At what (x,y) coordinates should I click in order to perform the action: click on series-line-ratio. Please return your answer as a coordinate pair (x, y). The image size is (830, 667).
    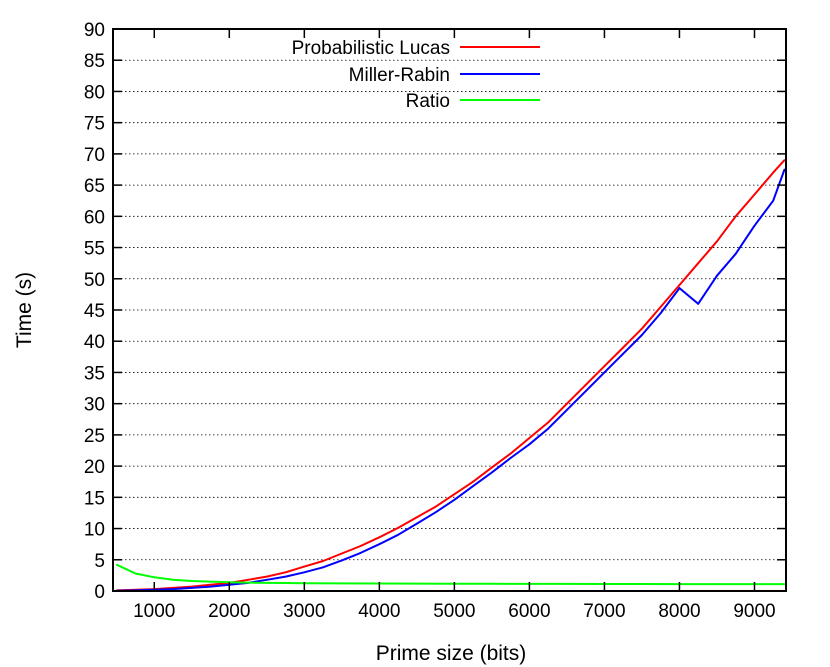
    Looking at the image, I should click on (450, 574).